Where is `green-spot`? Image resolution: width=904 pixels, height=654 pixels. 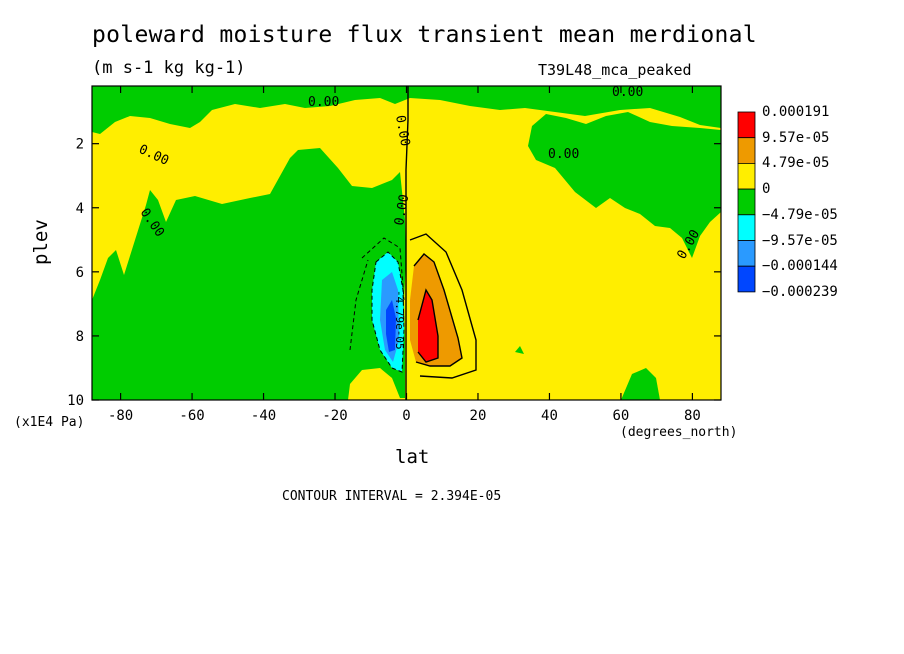
green-spot is located at coordinates (519, 350).